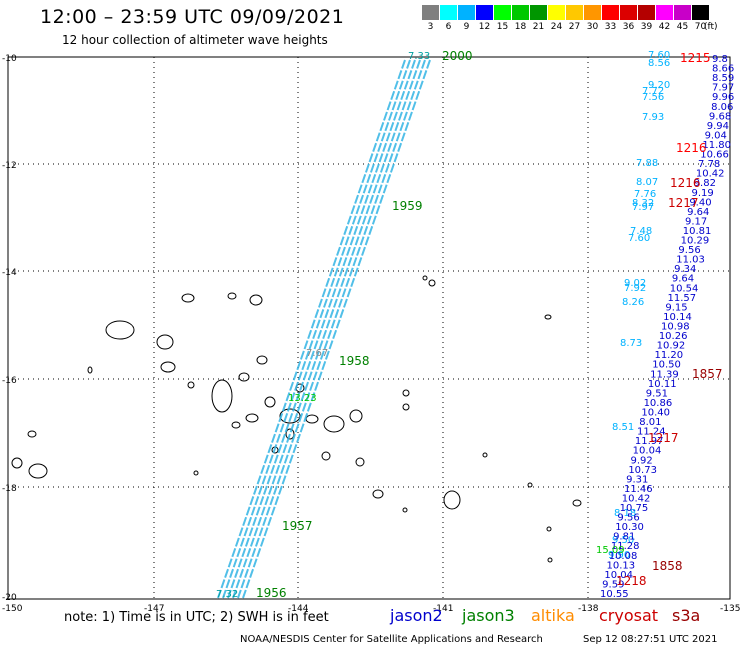  Describe the element at coordinates (619, 555) in the screenshot. I see `track-value-label: 9.90` at that location.